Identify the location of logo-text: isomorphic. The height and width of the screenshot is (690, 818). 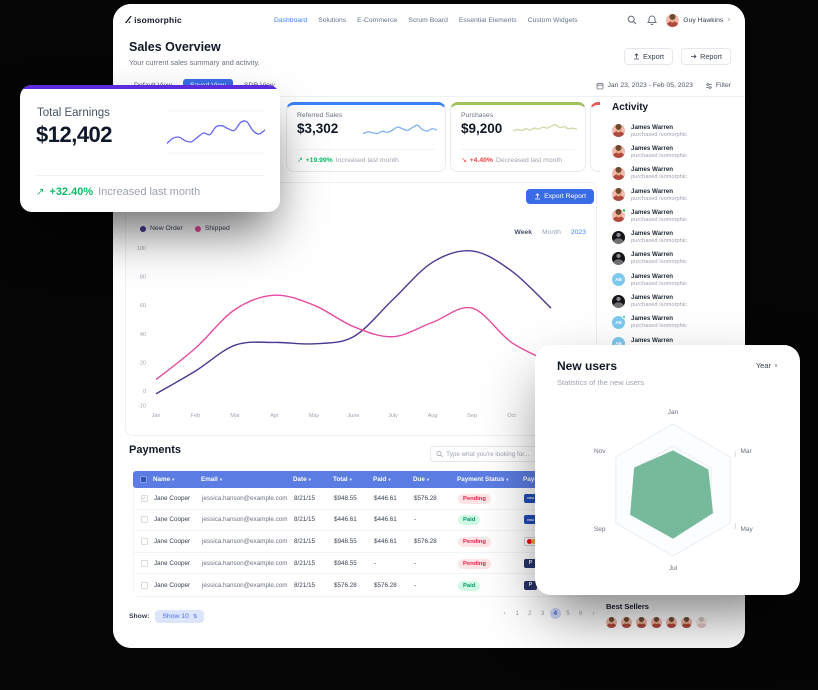
(158, 20).